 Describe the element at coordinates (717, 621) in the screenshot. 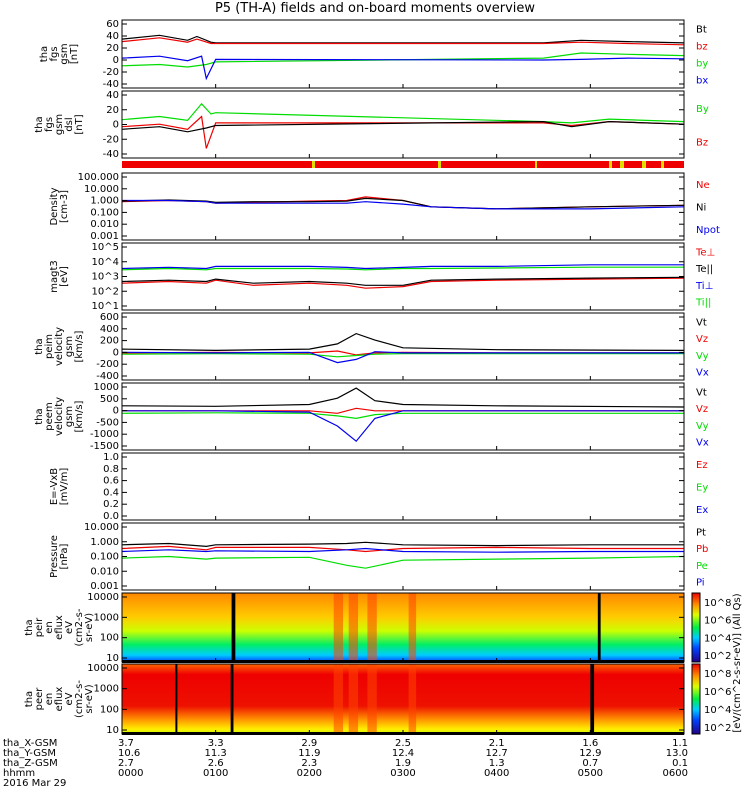

I see `colorbar-tick-label: 10^6` at that location.